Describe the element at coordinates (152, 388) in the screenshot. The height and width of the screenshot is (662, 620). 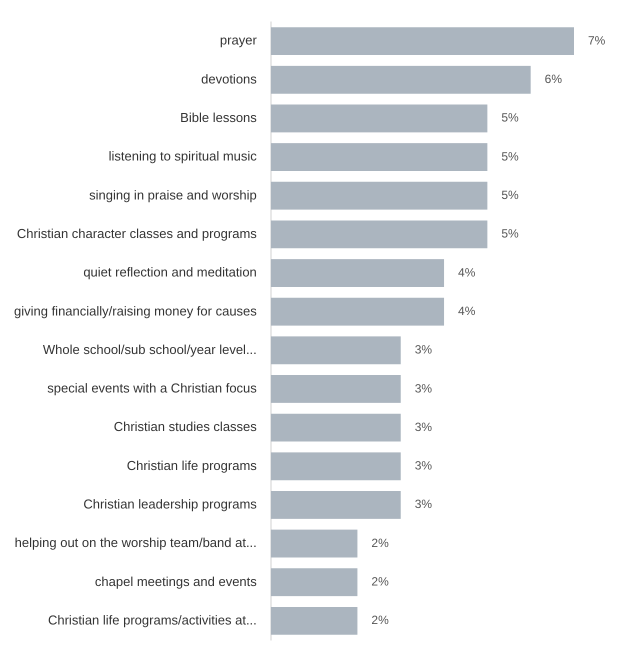
I see `y-tick-label: special events with a Christian focus` at that location.